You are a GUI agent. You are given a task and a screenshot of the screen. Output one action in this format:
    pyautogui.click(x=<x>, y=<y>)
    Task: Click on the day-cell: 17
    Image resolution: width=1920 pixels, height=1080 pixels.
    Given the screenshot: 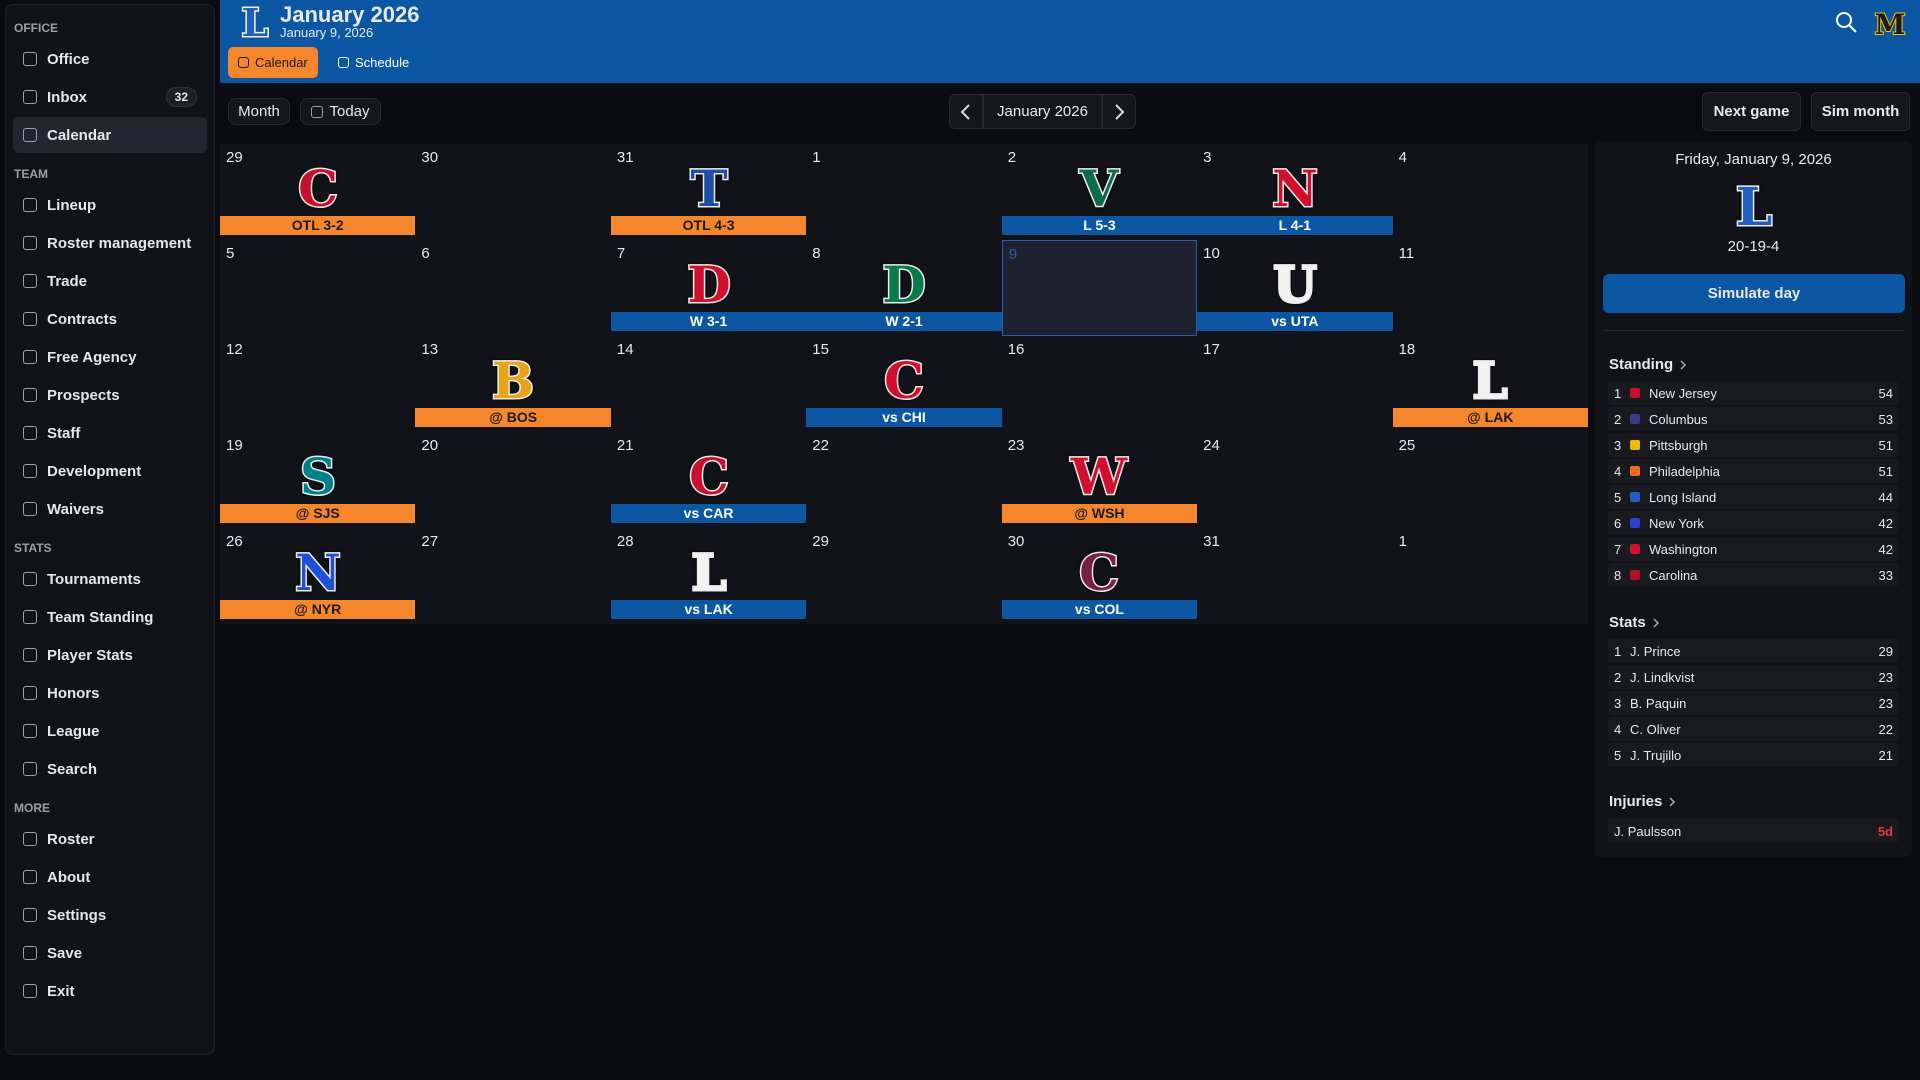 What is the action you would take?
    pyautogui.click(x=1295, y=384)
    